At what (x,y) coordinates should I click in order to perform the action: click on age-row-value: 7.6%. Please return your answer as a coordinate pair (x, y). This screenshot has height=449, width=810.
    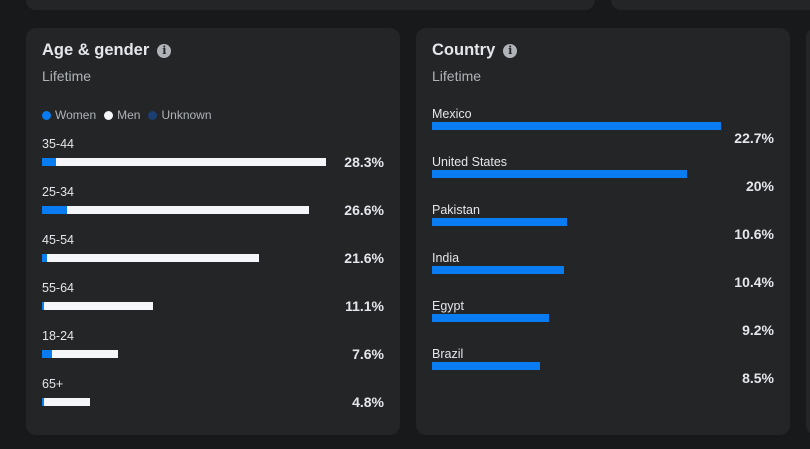
    Looking at the image, I should click on (368, 354).